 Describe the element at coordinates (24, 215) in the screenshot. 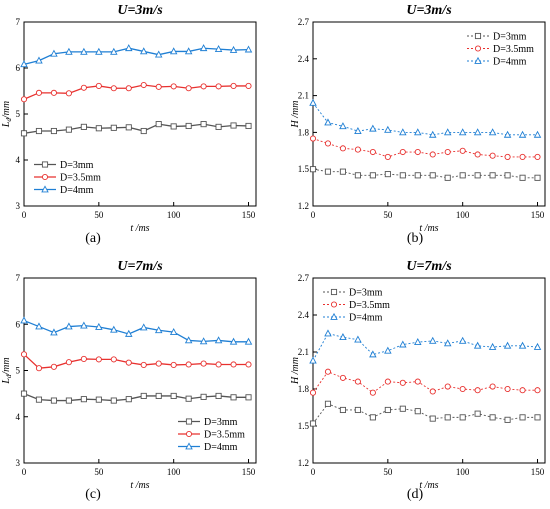

I see `x-tick-label: 0` at that location.